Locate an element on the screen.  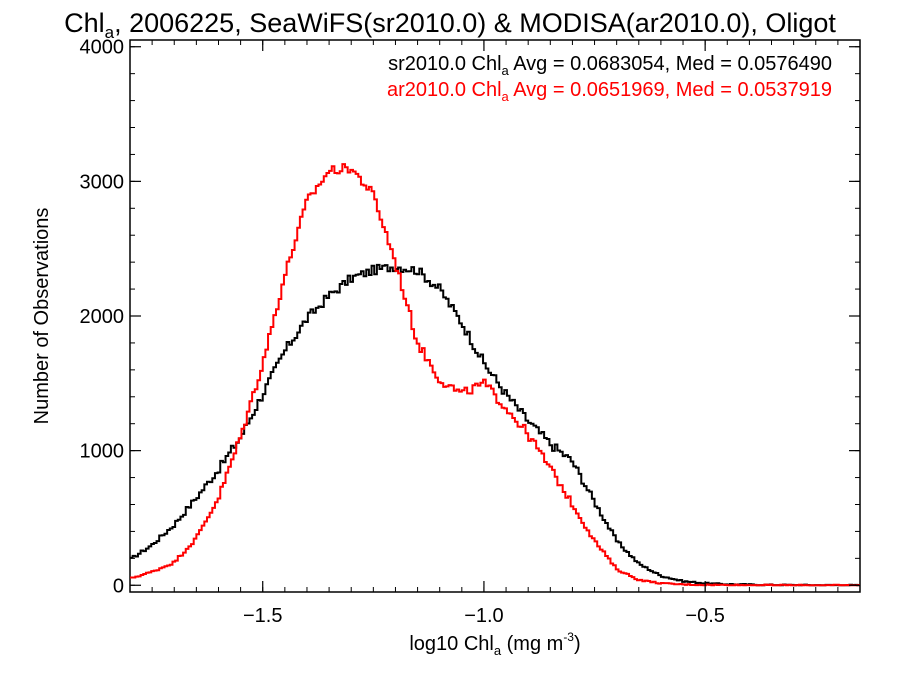
legend-prefix: ar2010.0 Chl is located at coordinates (444, 90).